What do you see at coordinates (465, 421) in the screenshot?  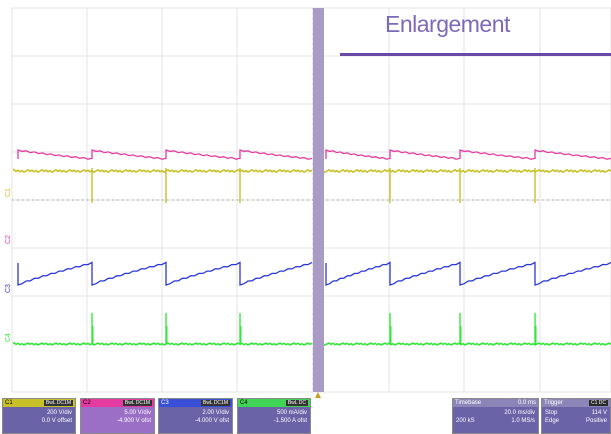 I see `timebase-samples: 200 kS` at bounding box center [465, 421].